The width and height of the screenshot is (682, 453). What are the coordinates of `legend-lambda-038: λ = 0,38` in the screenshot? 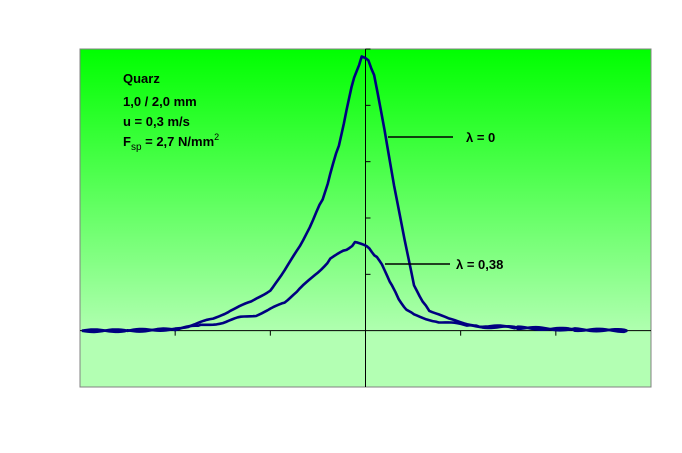 It's located at (444, 264).